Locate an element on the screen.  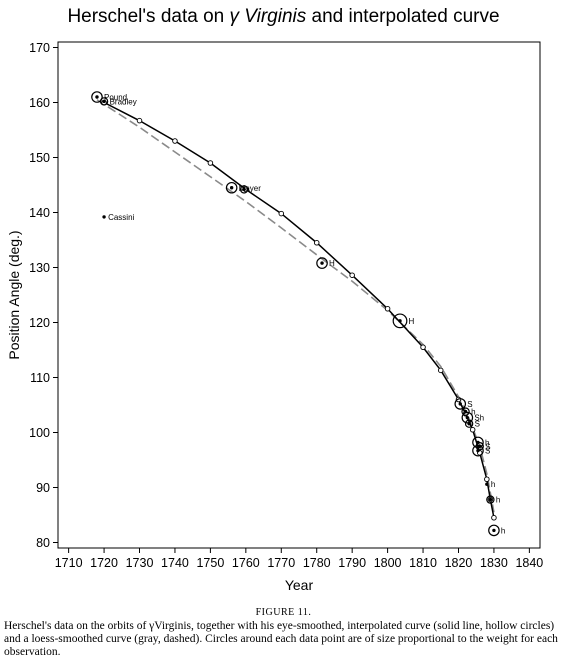
x-tick-label: 1780 is located at coordinates (317, 563).